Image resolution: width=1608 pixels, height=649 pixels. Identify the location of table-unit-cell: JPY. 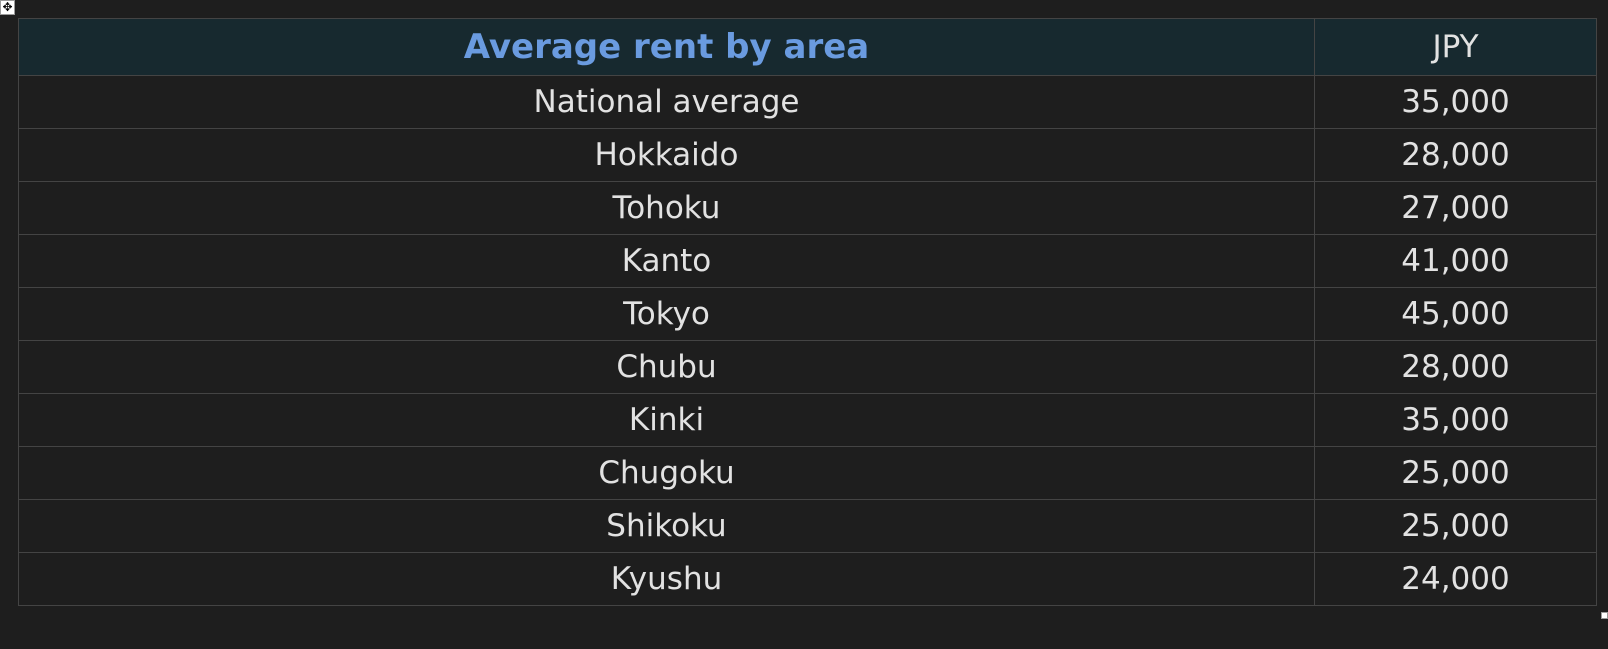
(1455, 47).